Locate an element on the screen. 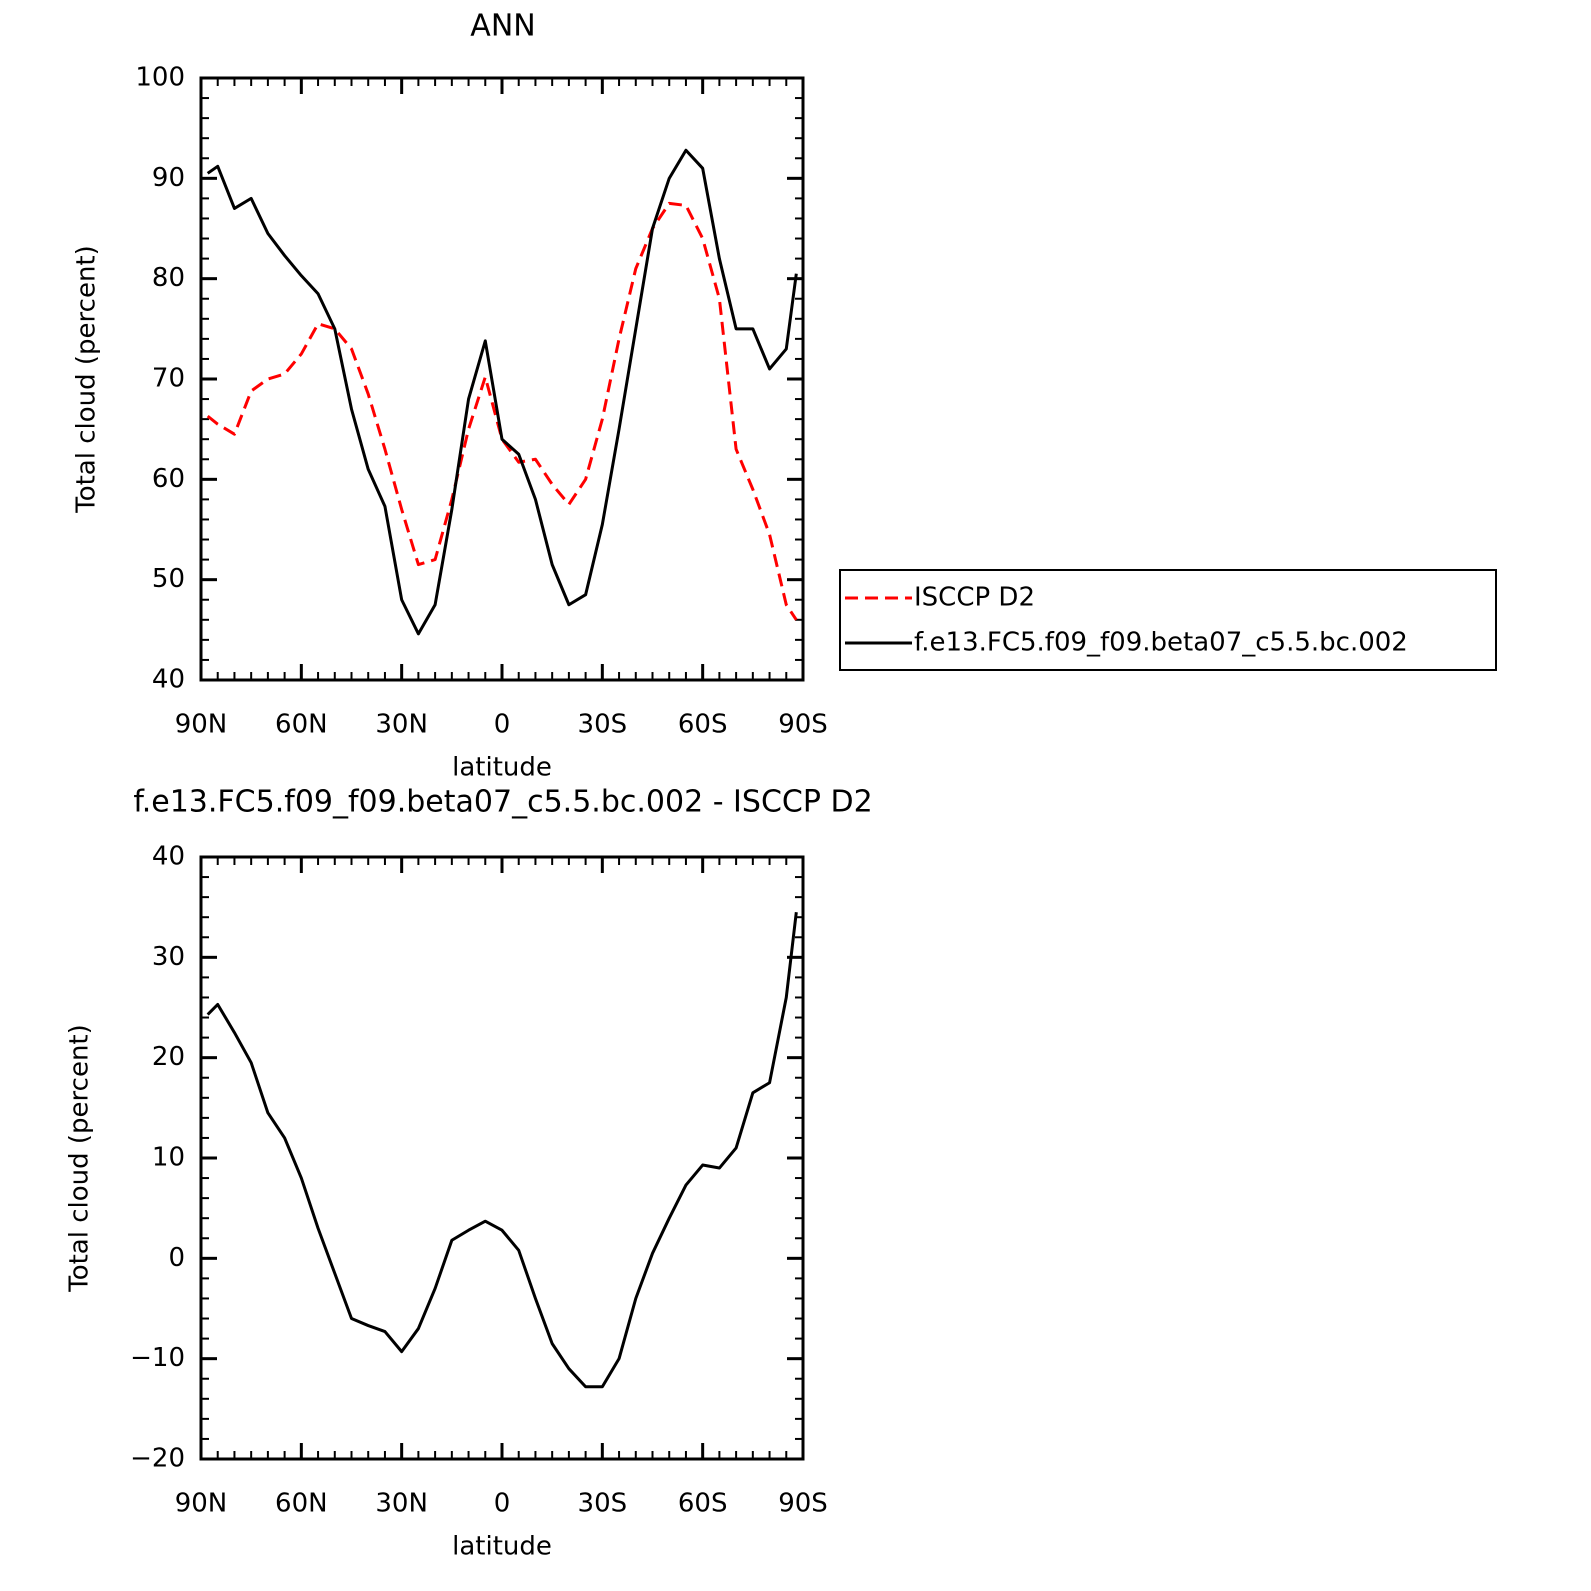 This screenshot has width=1591, height=1591. y-tick-label: 100 is located at coordinates (160, 78).